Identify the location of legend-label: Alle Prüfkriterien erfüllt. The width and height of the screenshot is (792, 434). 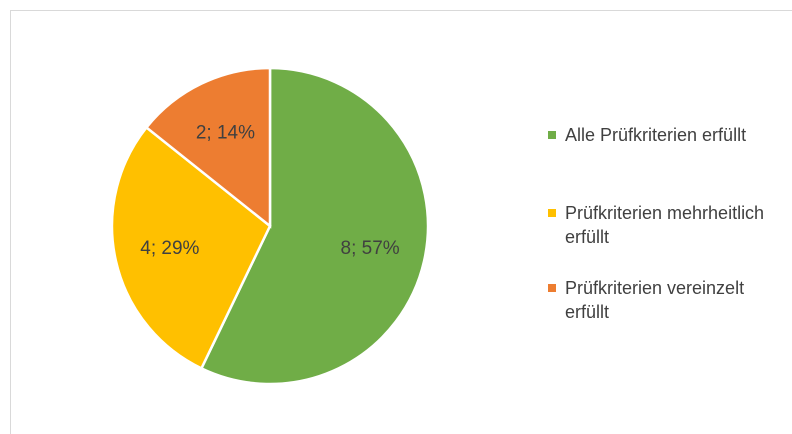
(656, 135).